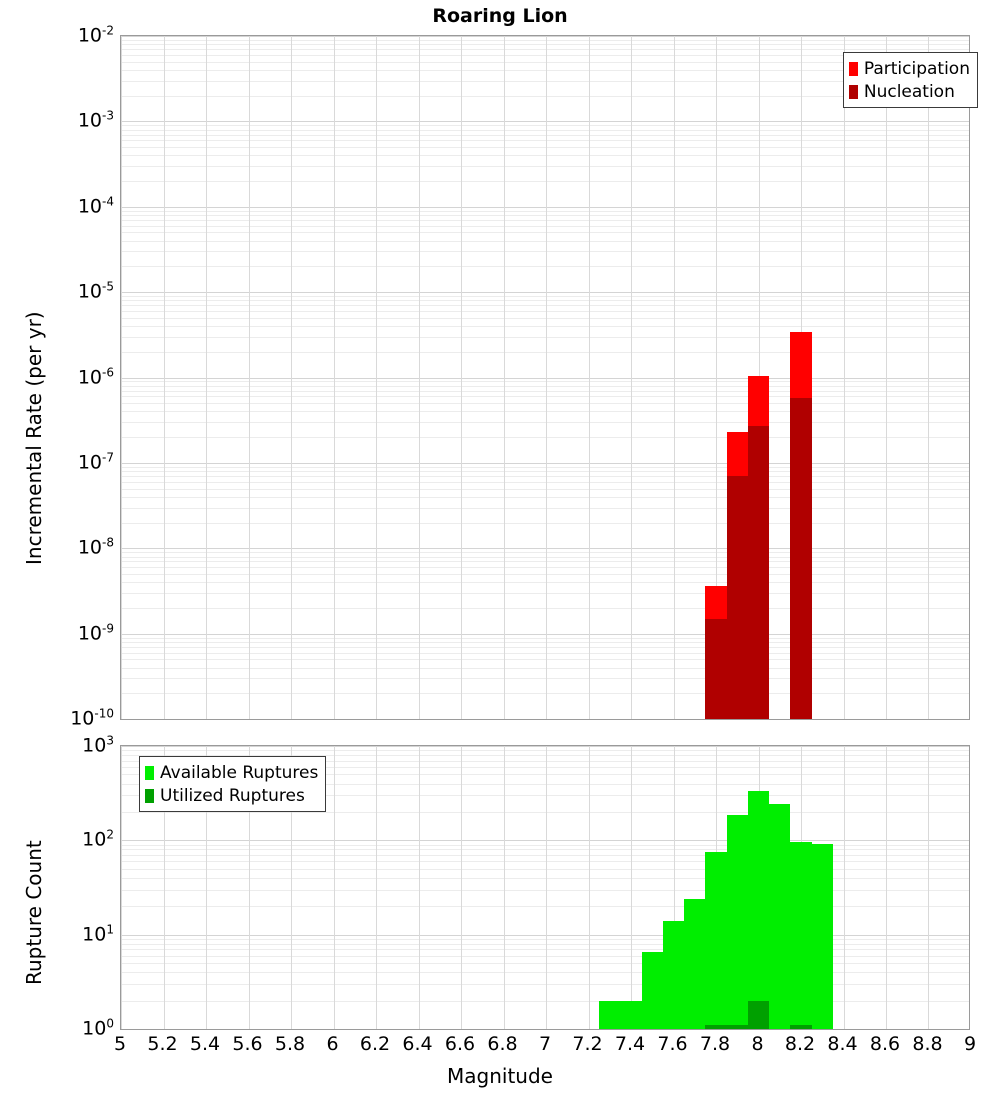 The image size is (1000, 1100). I want to click on x-tick-label: 6.6, so click(460, 1044).